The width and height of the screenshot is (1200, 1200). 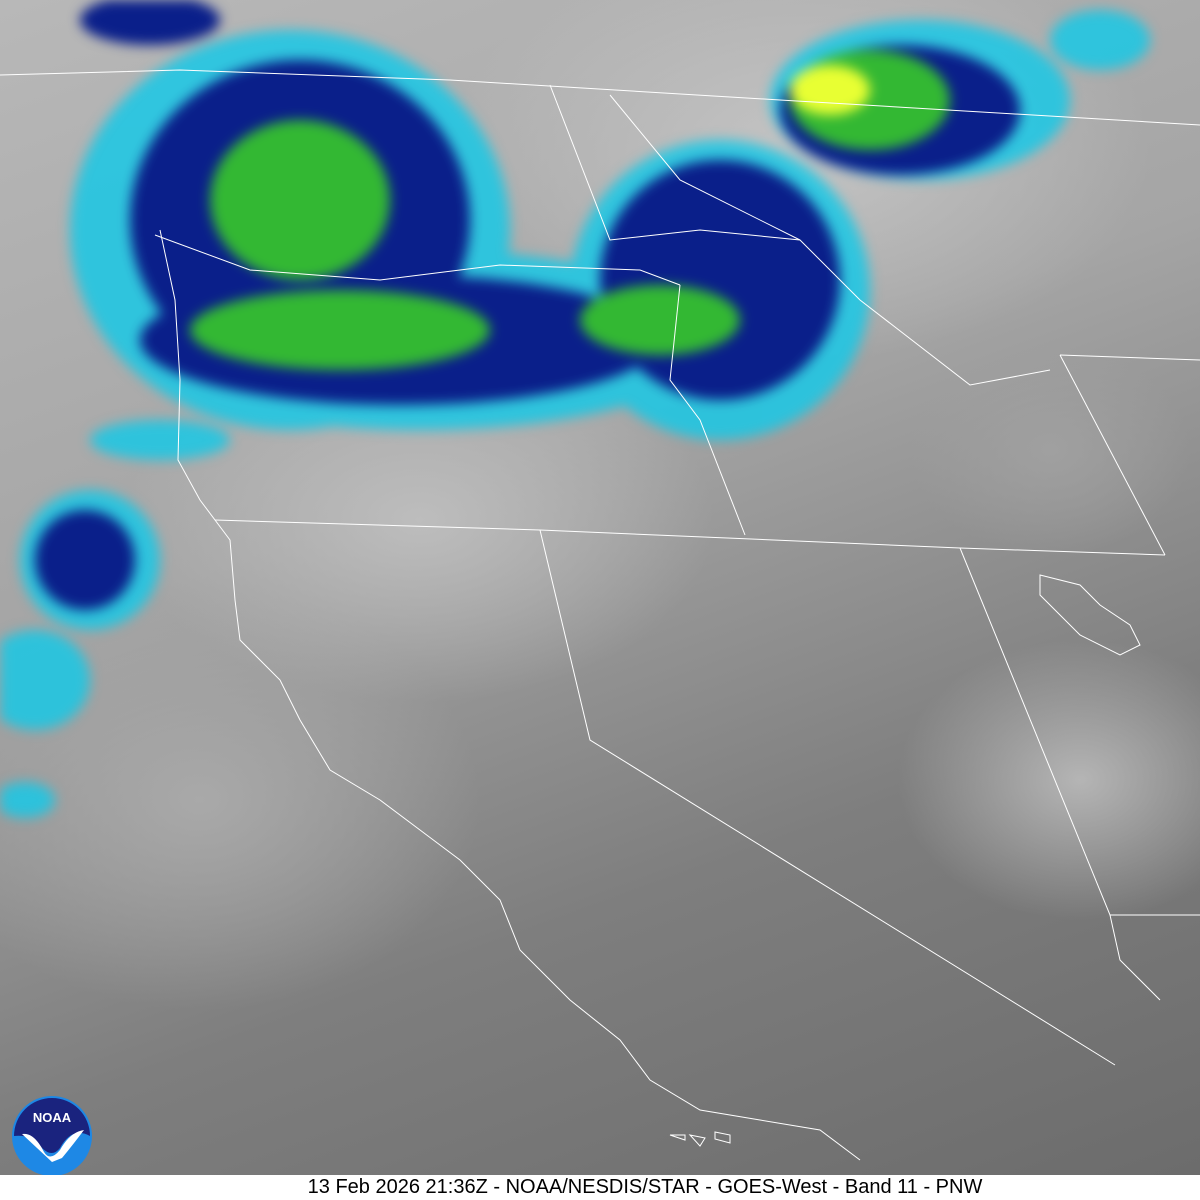 What do you see at coordinates (600, 97) in the screenshot?
I see `state-border-us-canada` at bounding box center [600, 97].